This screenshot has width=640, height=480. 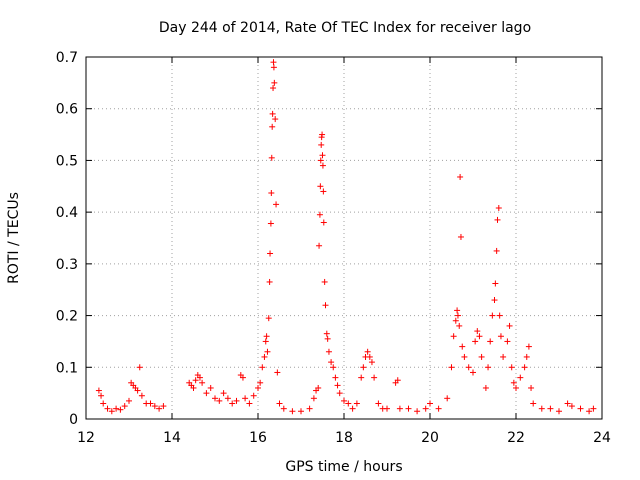 I want to click on y-tick-label: 0.5, so click(x=67, y=161).